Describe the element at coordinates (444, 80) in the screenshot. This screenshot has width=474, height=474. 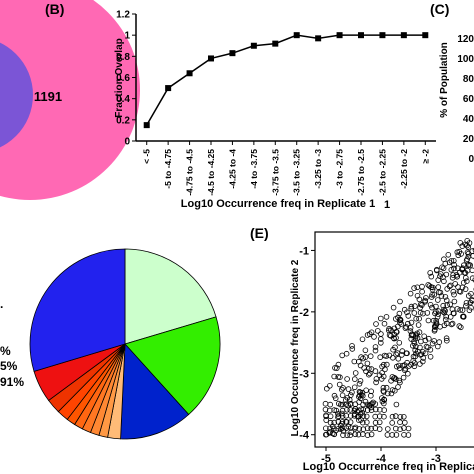
I see `panel-c-y-axis-label: % of Population` at that location.